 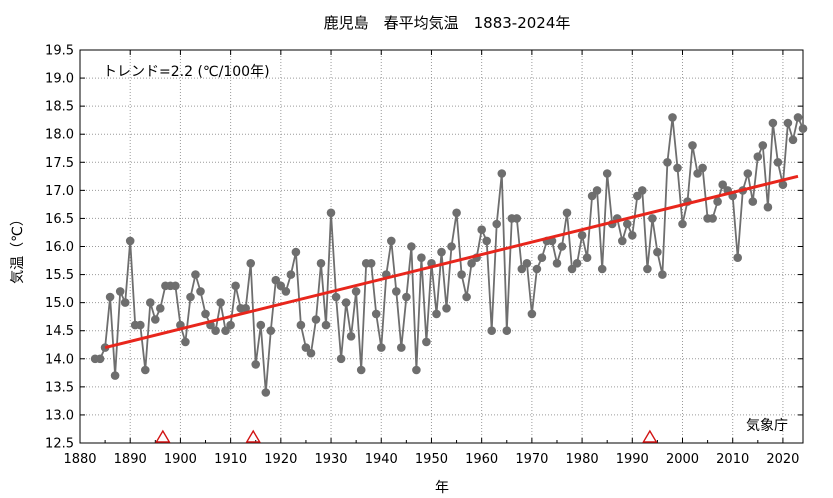 I want to click on x-tick-label: 1930, so click(x=330, y=459).